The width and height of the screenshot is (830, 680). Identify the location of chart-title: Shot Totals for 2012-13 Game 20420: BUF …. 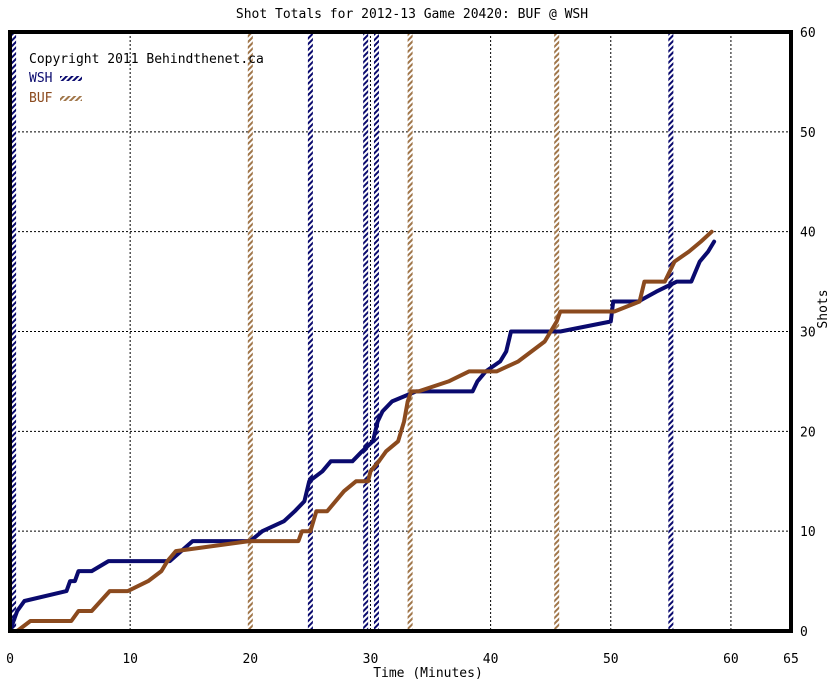
(412, 14).